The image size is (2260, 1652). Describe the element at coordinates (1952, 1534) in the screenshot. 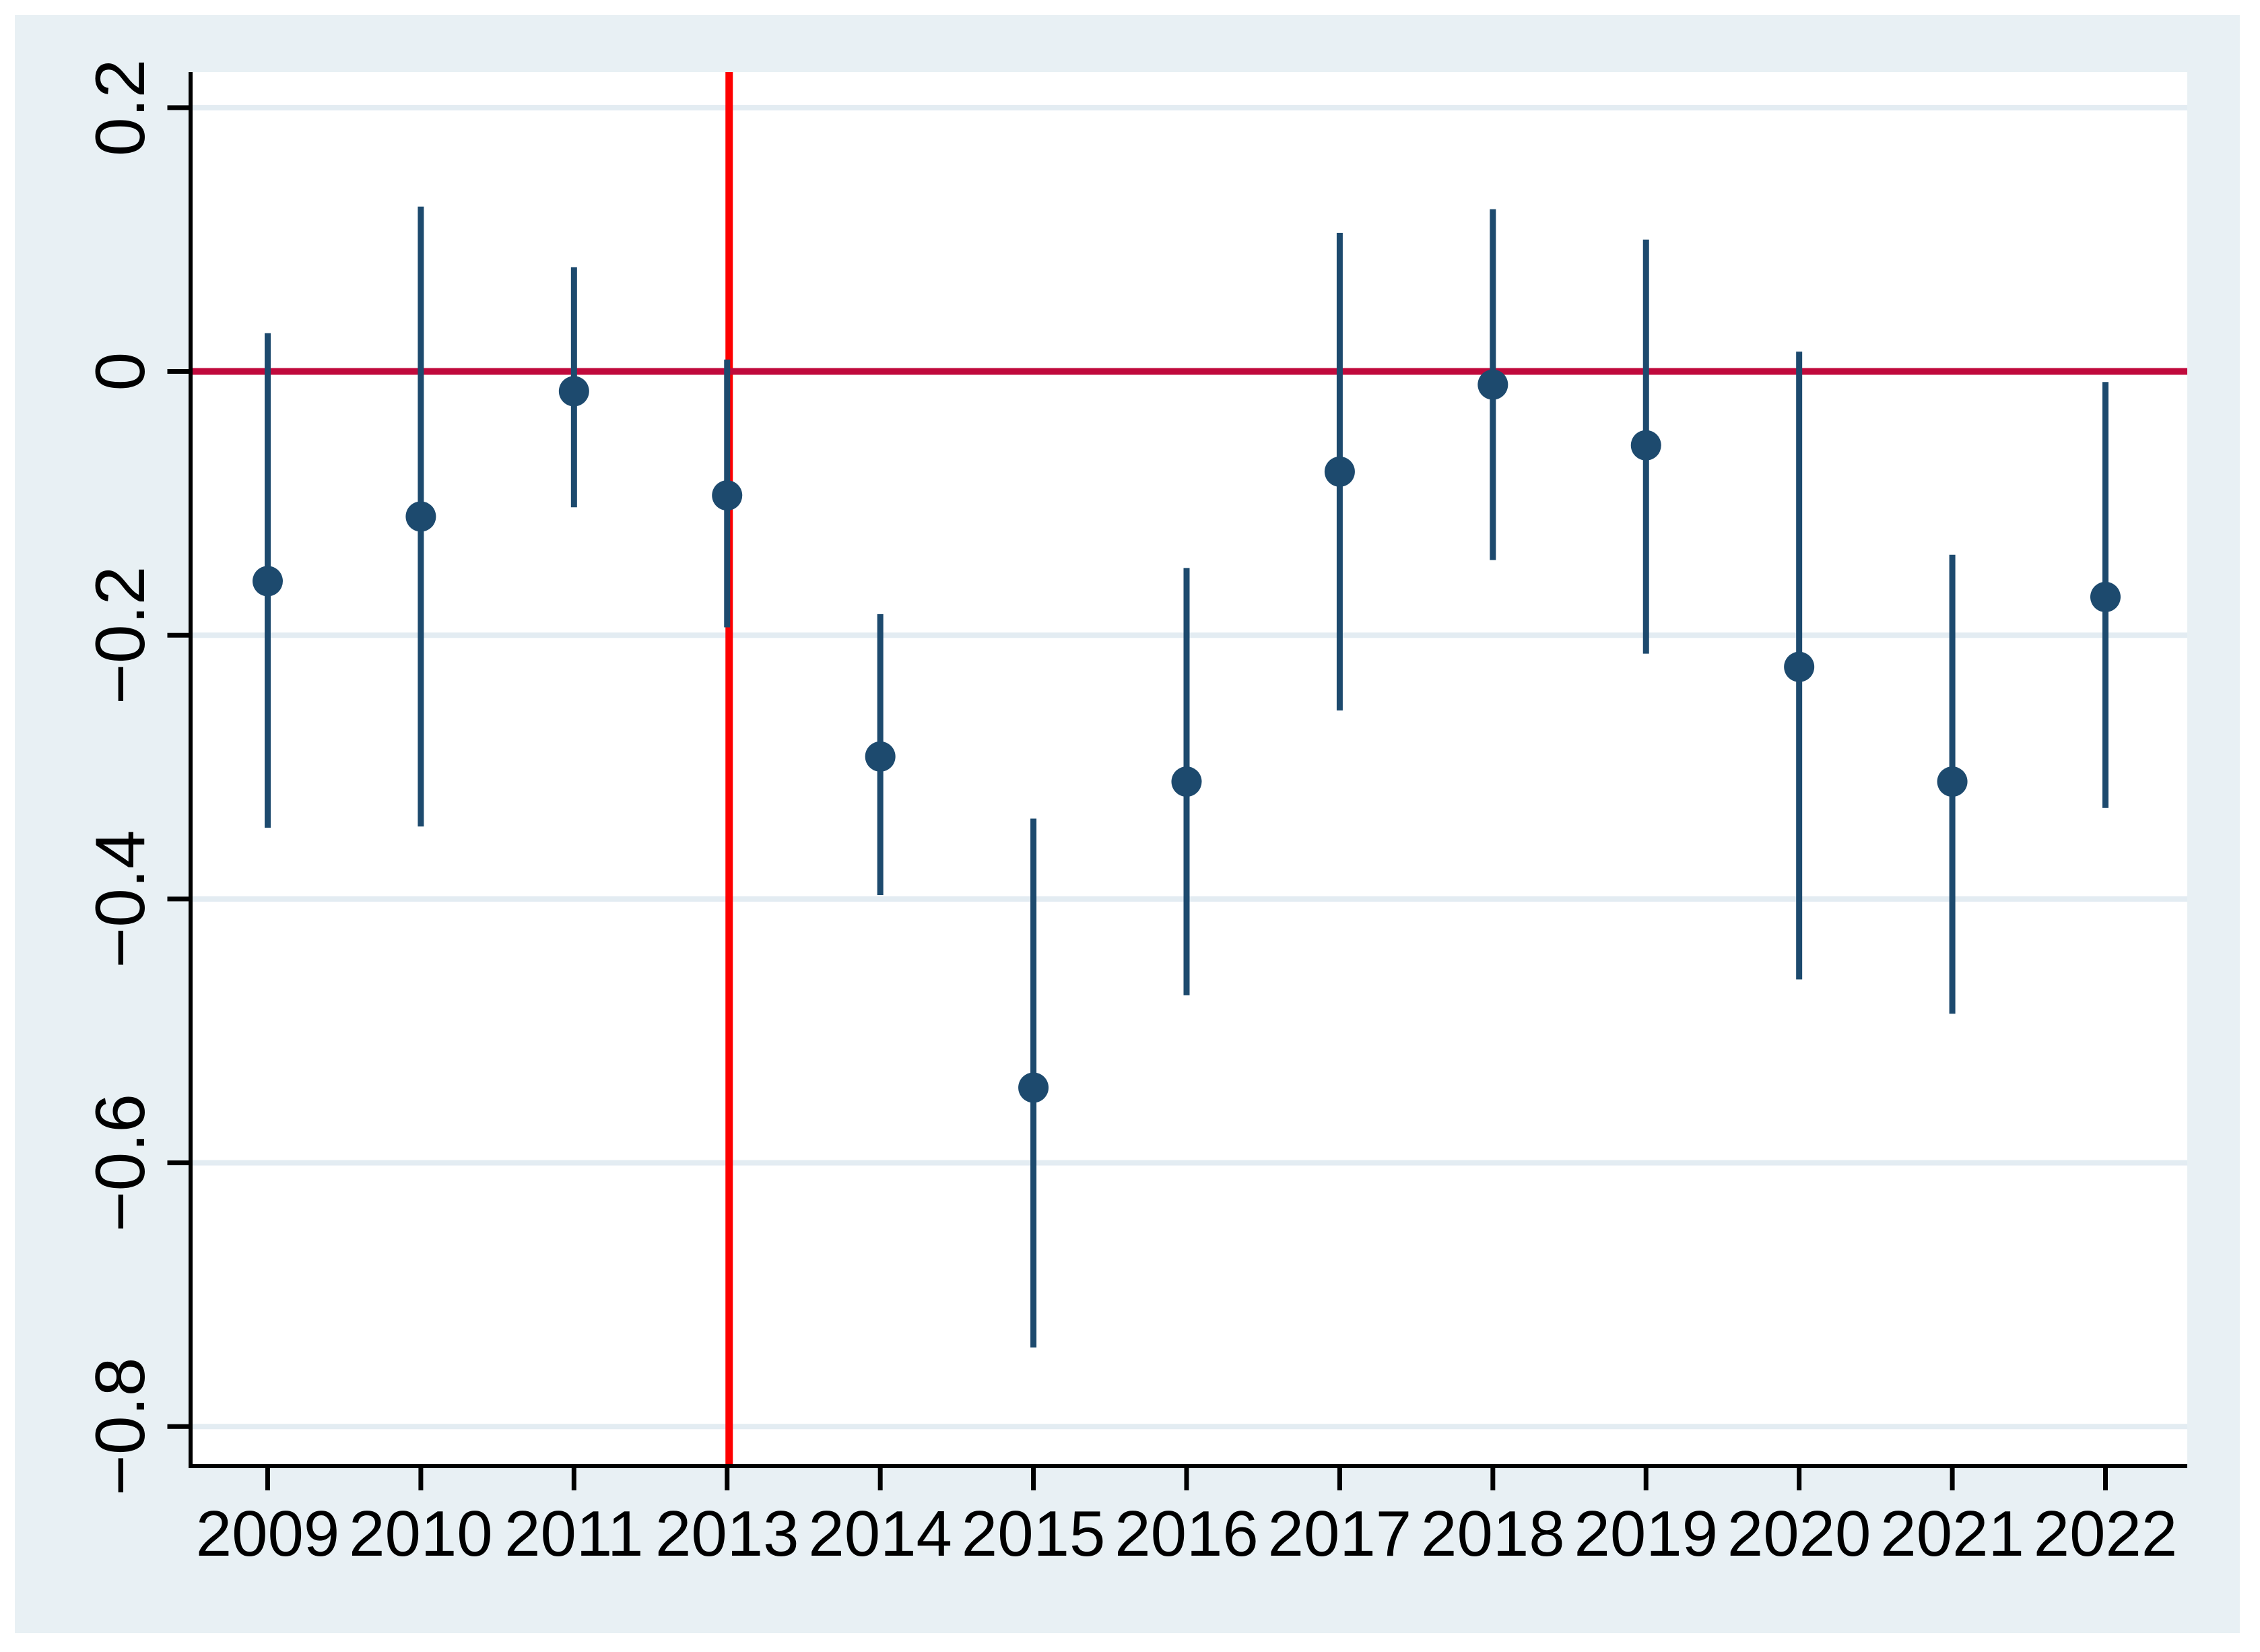

I see `x-axis-tick-label: 2021` at that location.